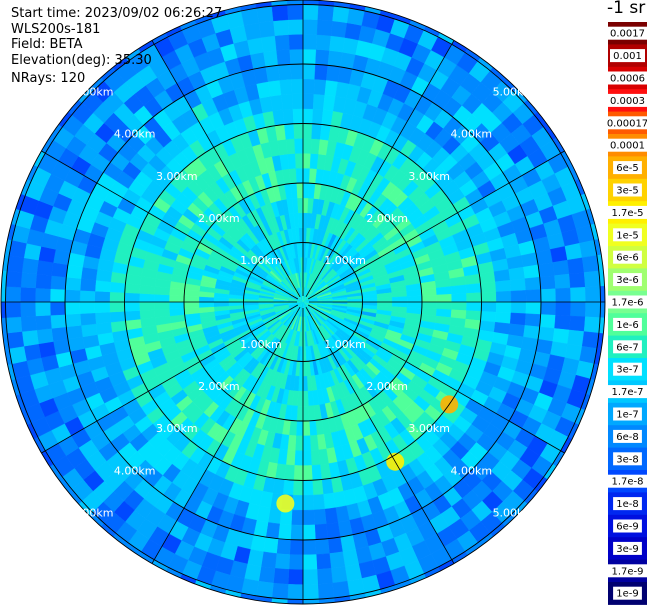  I want to click on colorbar-label: 0.0003, so click(627, 101).